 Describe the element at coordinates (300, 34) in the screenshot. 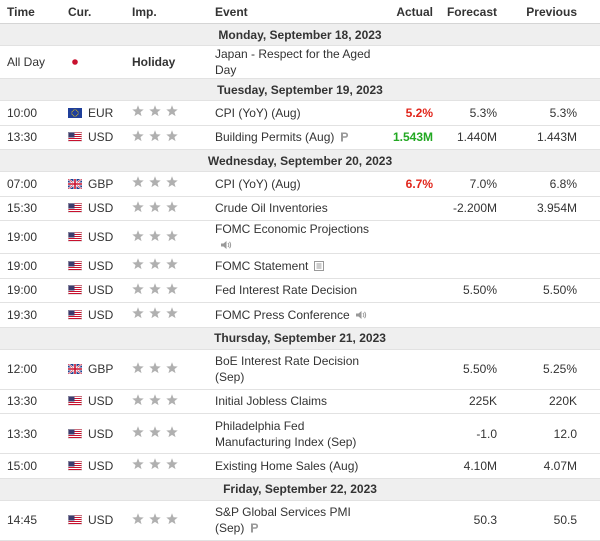

I see `date-header: Monday, September 18, 2023` at that location.